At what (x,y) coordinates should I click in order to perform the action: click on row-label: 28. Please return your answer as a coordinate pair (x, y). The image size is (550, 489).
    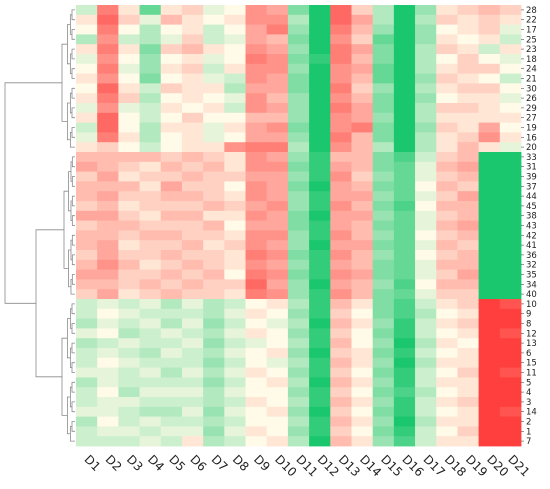
    Looking at the image, I should click on (531, 11).